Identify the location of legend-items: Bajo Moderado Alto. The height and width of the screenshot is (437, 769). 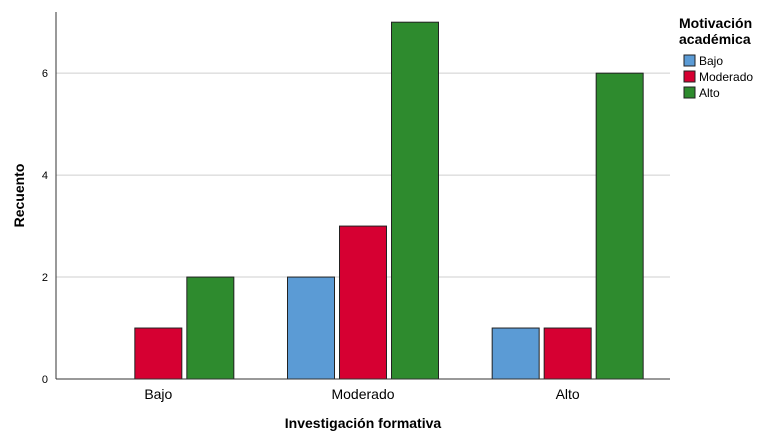
(718, 77).